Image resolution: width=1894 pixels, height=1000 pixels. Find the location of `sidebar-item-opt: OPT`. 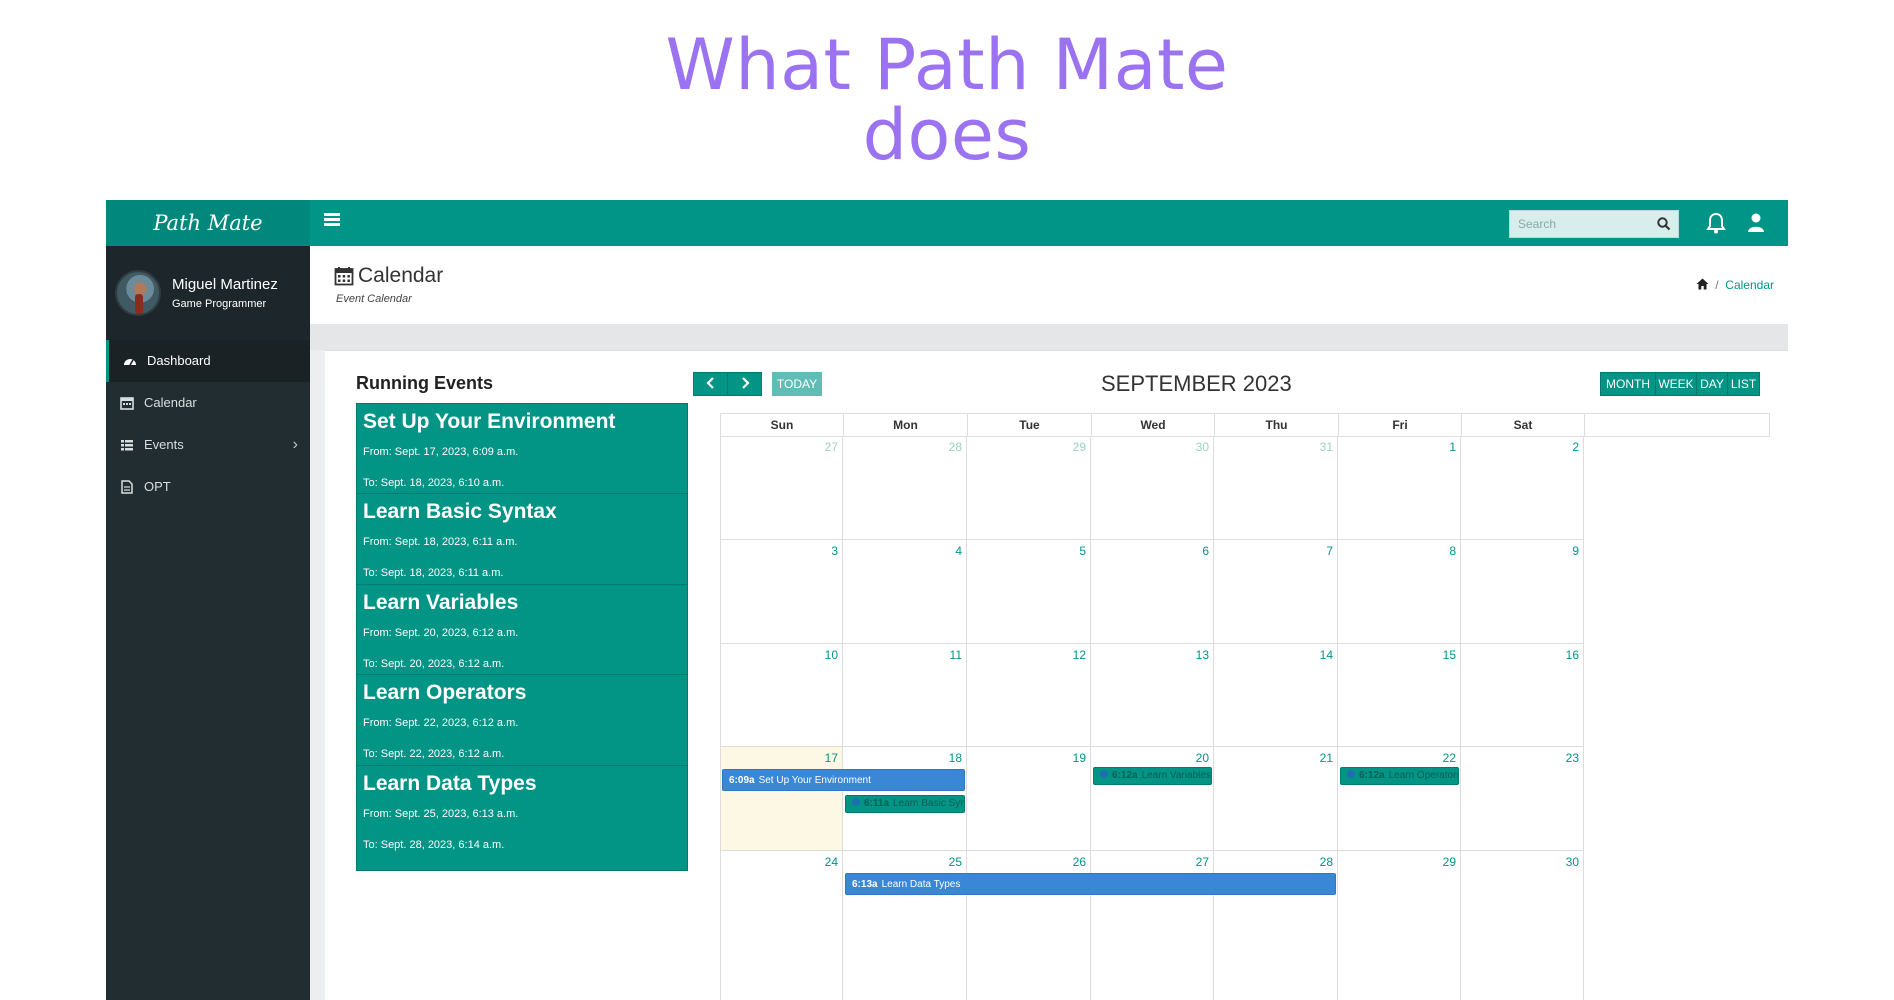

sidebar-item-opt: OPT is located at coordinates (208, 487).